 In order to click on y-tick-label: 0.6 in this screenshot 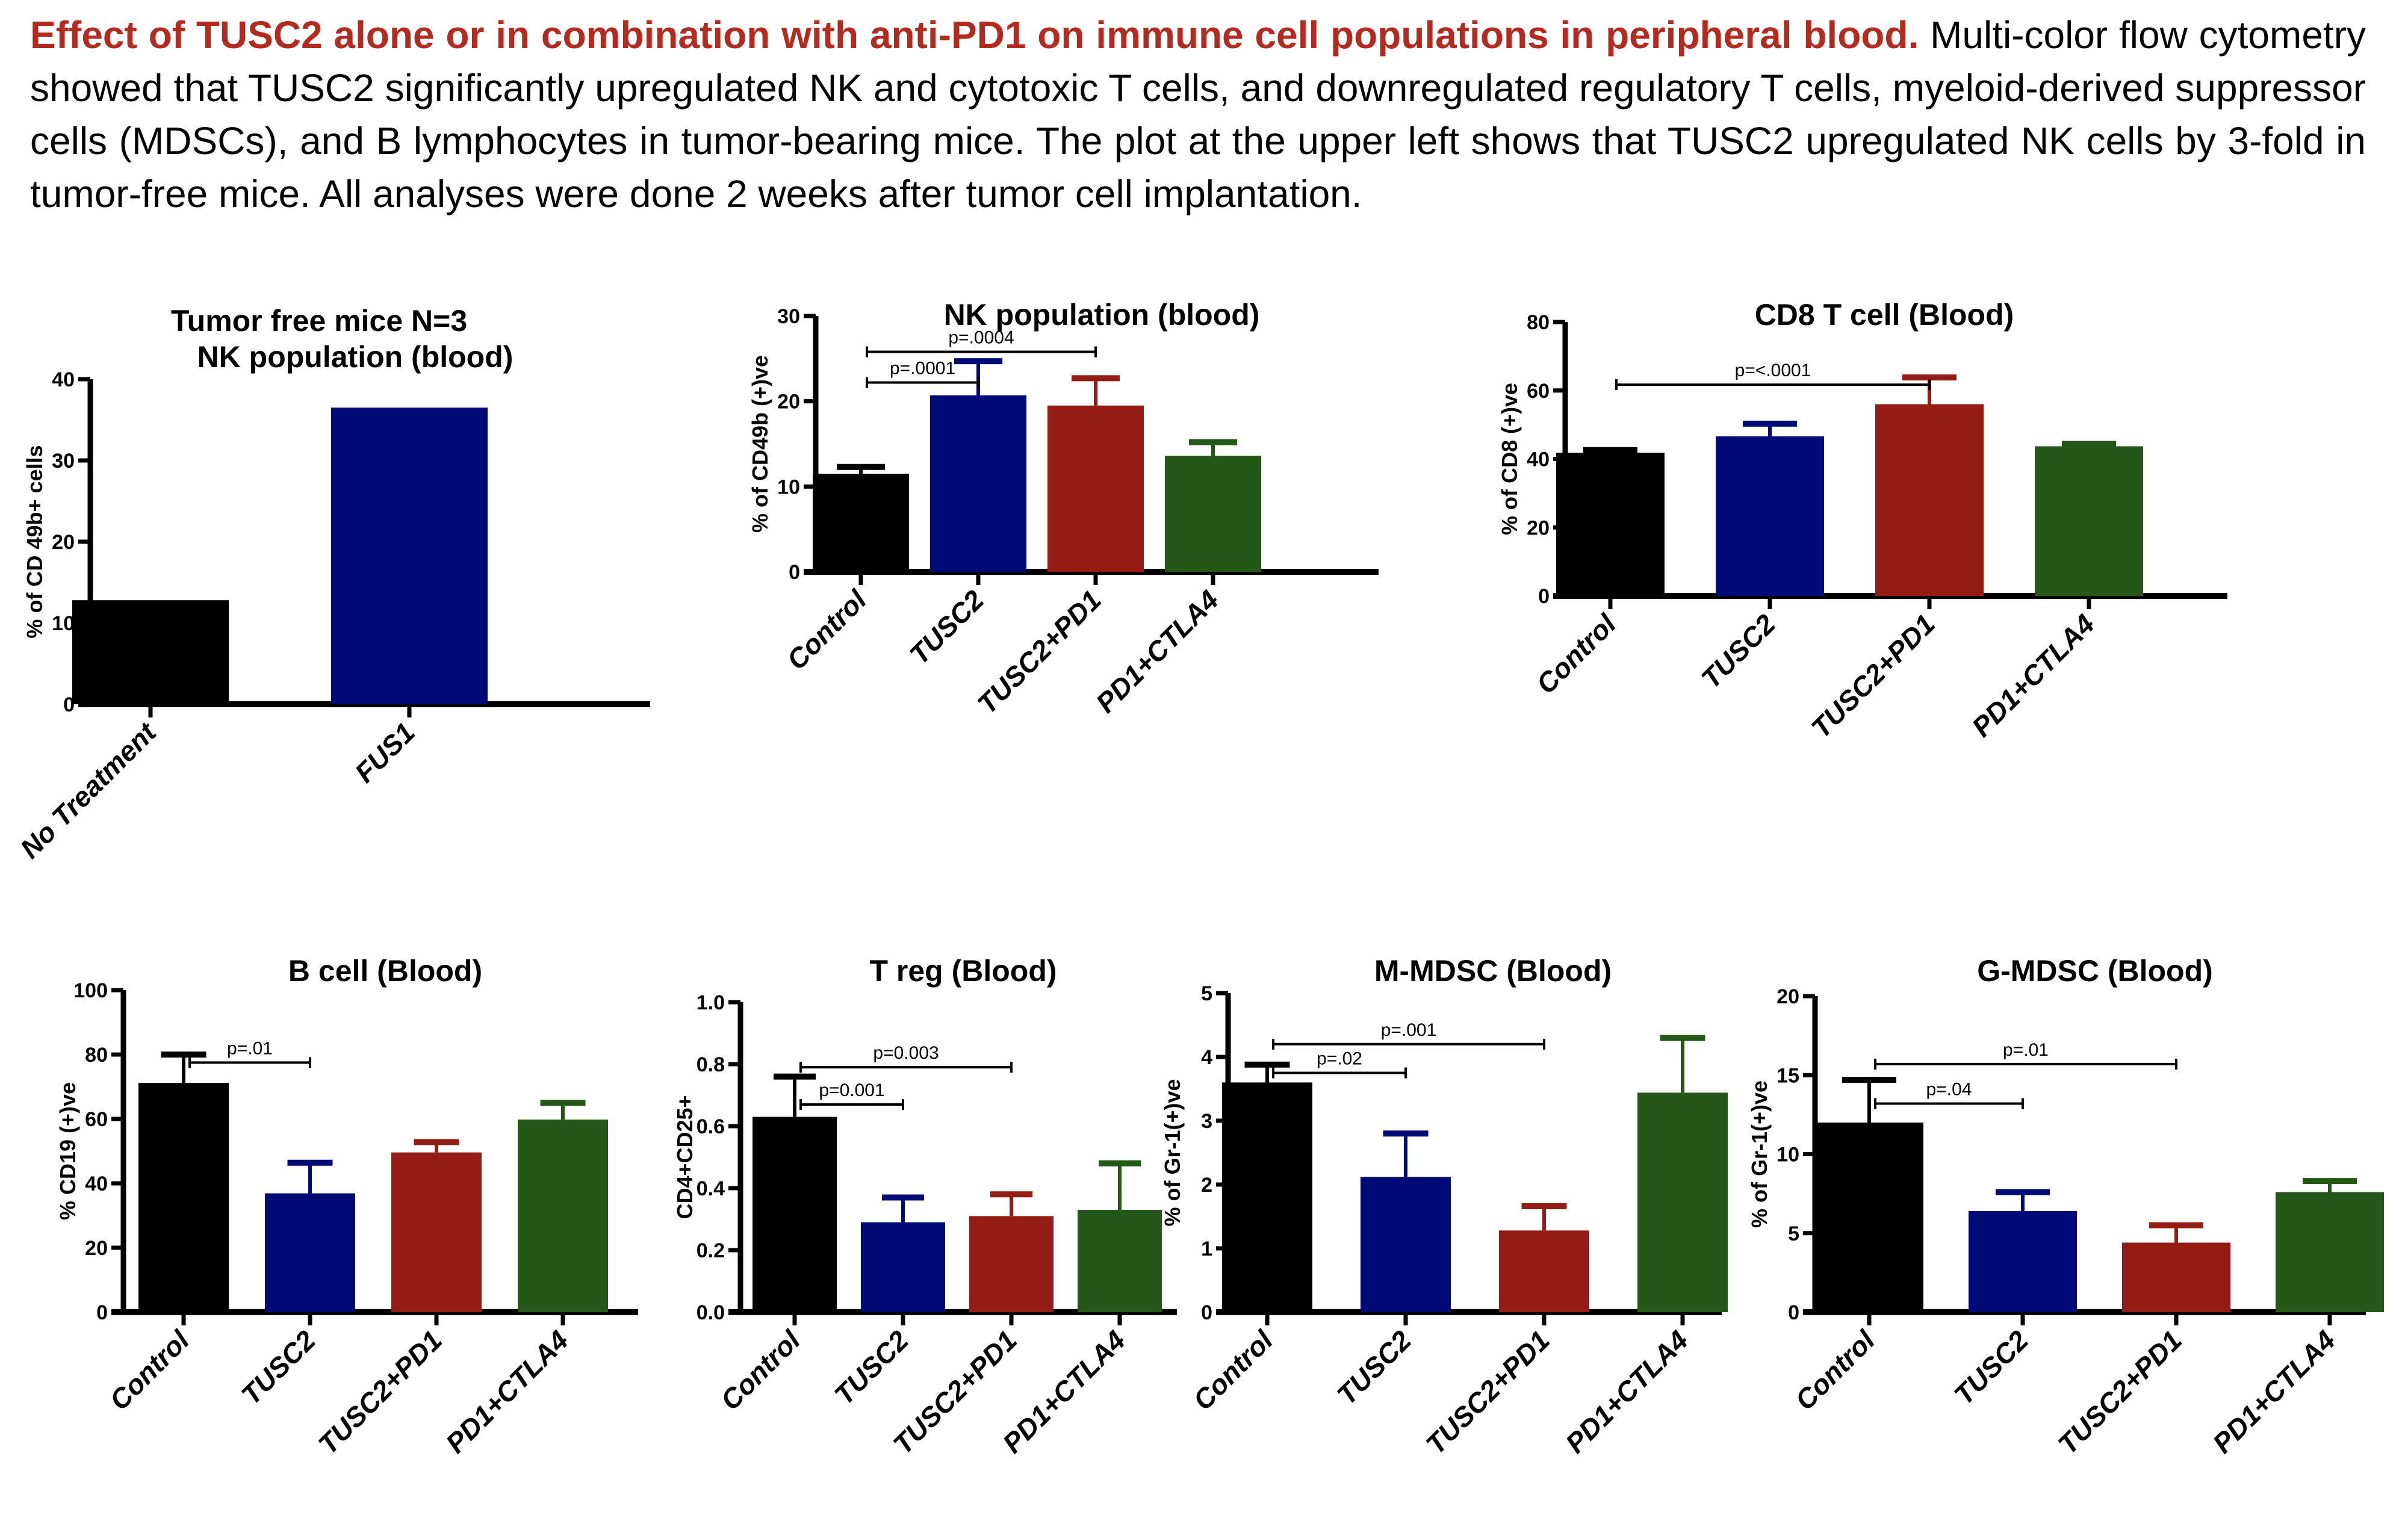, I will do `click(711, 1126)`.